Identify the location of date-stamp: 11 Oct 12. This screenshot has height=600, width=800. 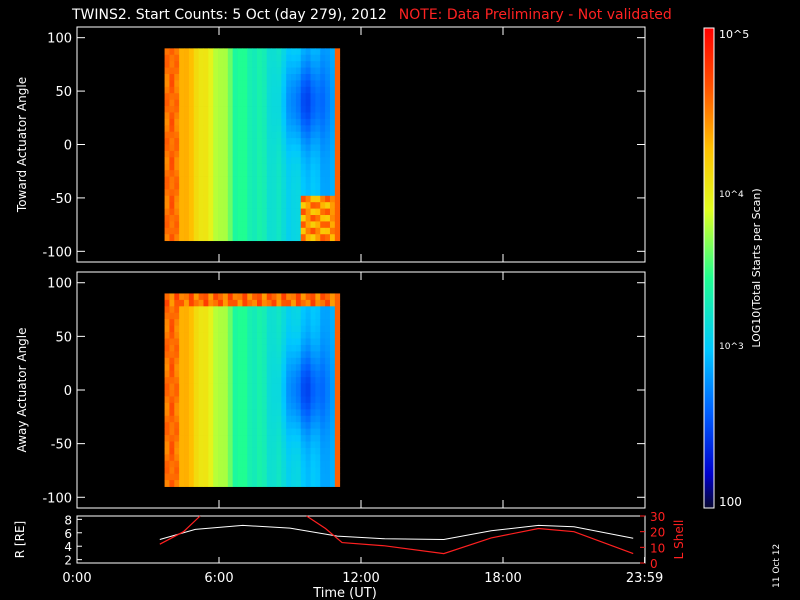
(777, 565).